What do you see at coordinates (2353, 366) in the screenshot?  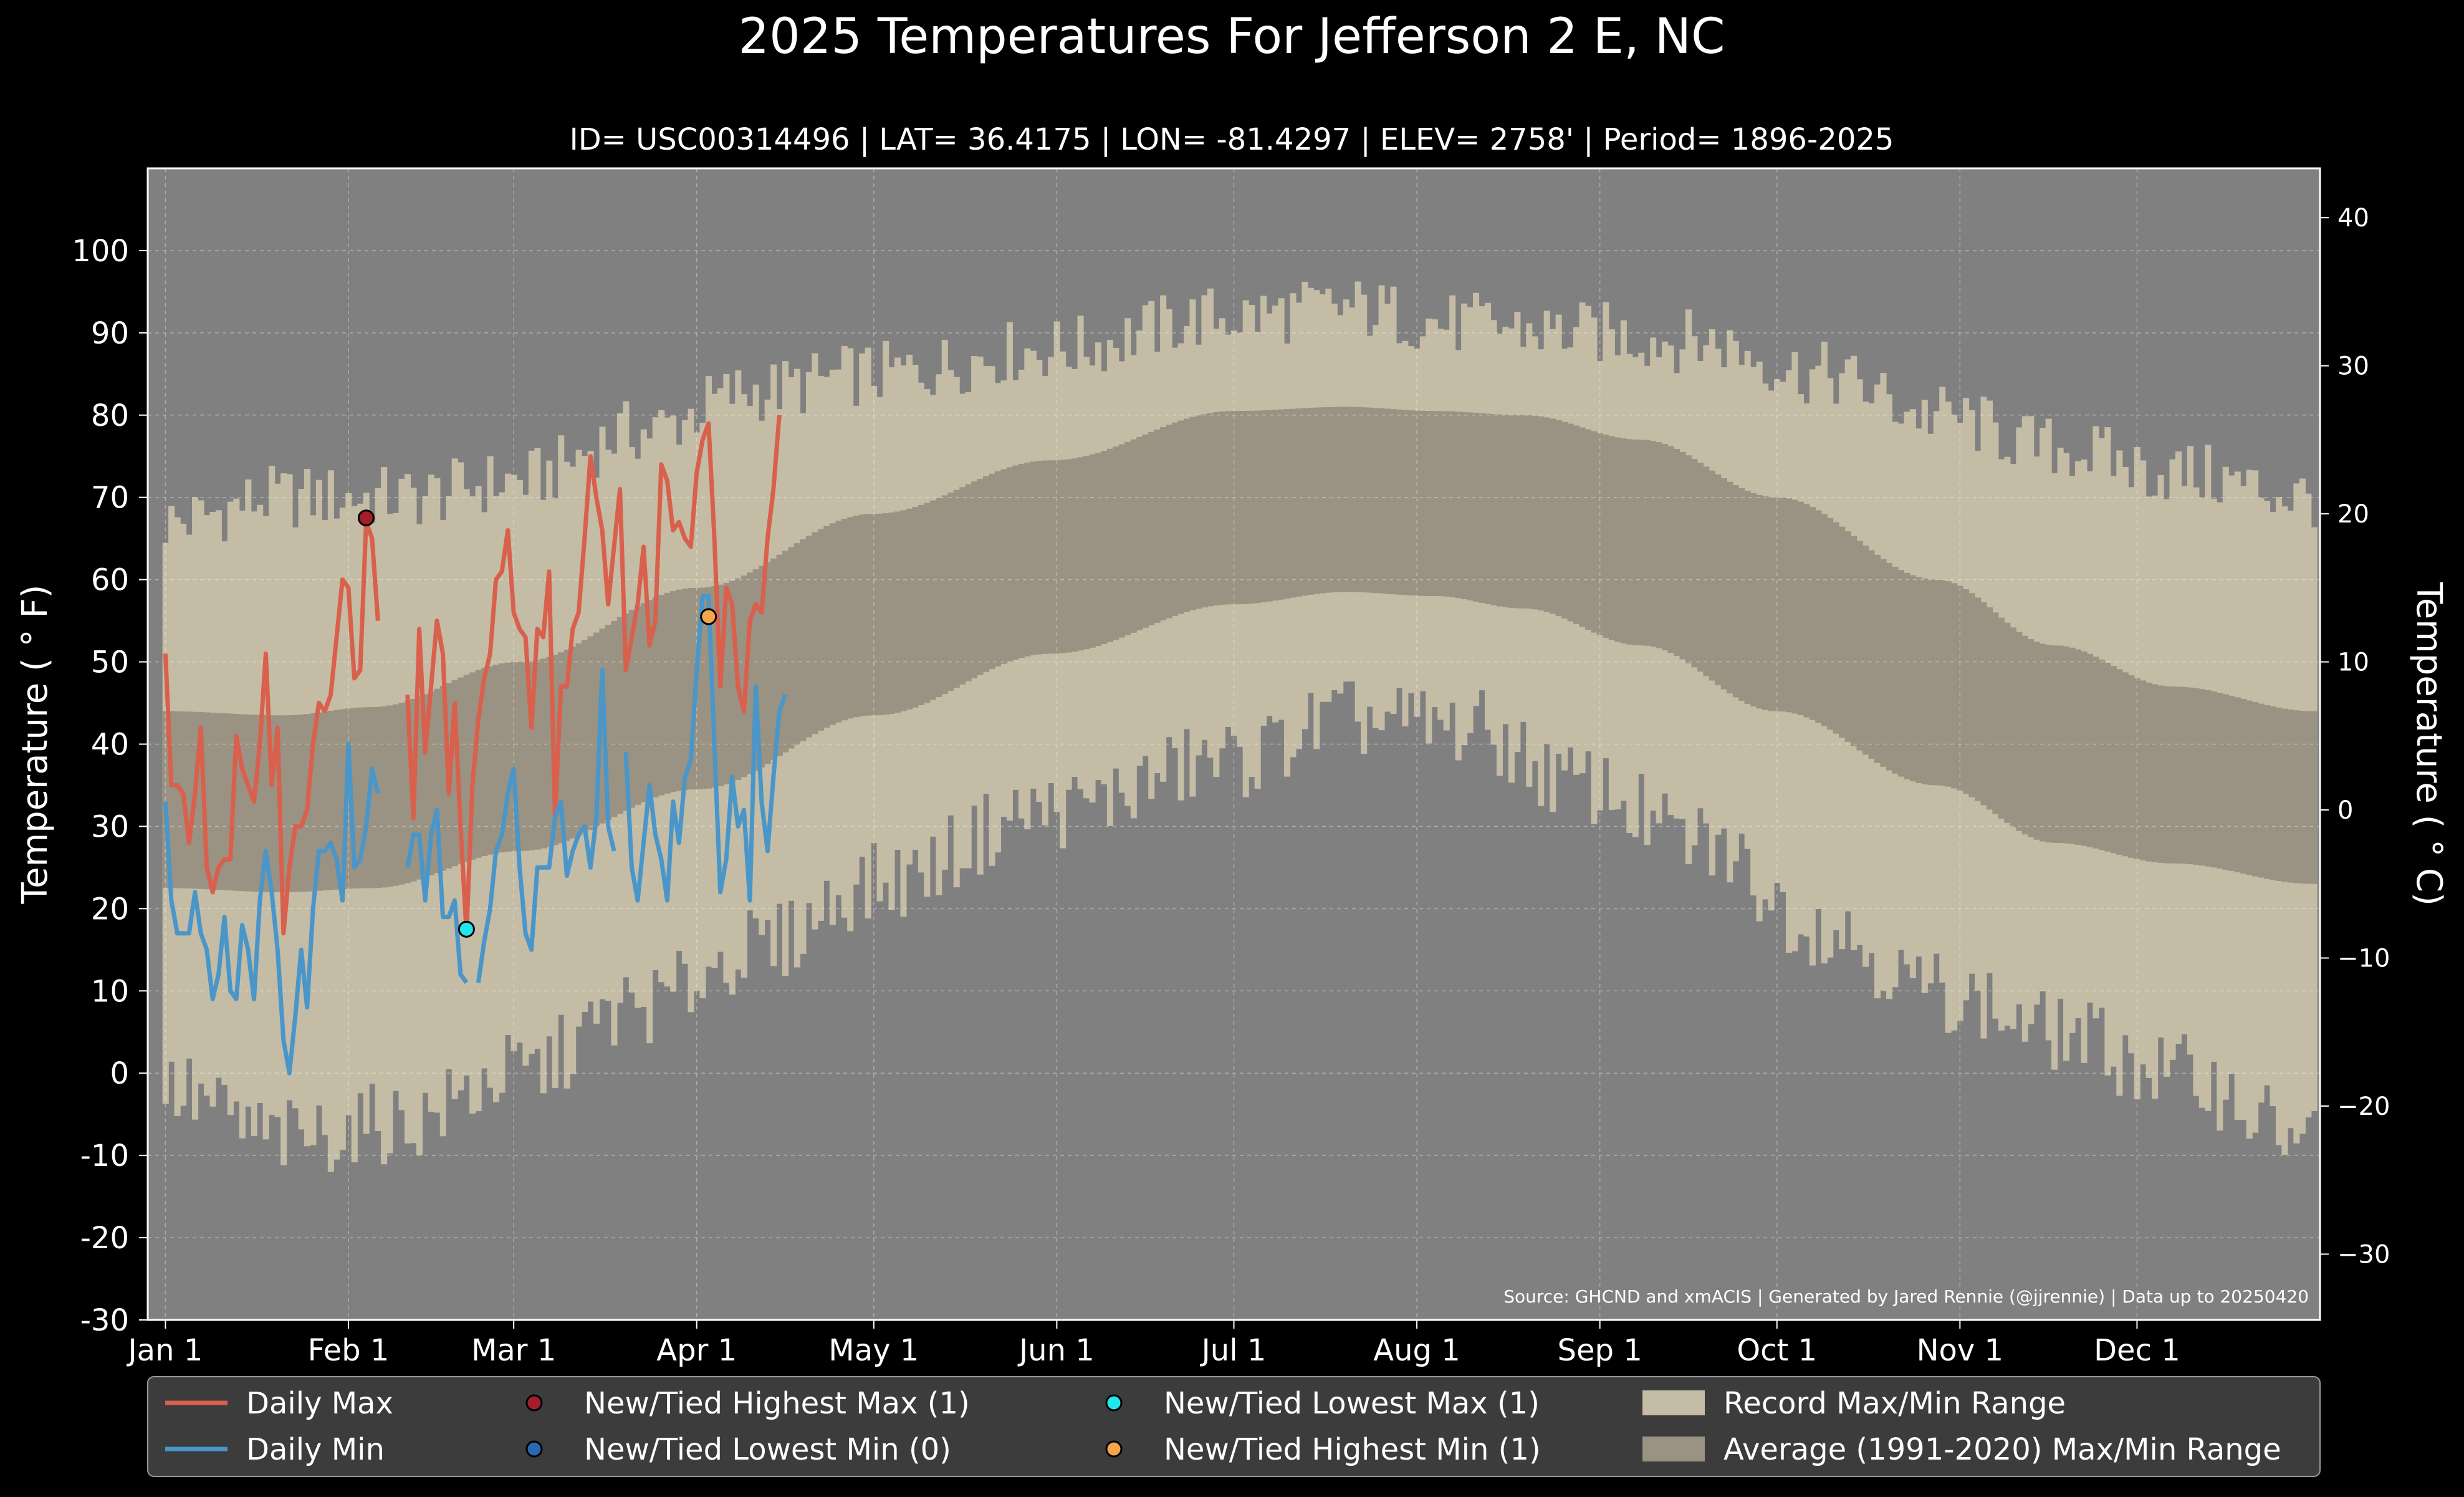 I see `y-tick-label-c: 30` at bounding box center [2353, 366].